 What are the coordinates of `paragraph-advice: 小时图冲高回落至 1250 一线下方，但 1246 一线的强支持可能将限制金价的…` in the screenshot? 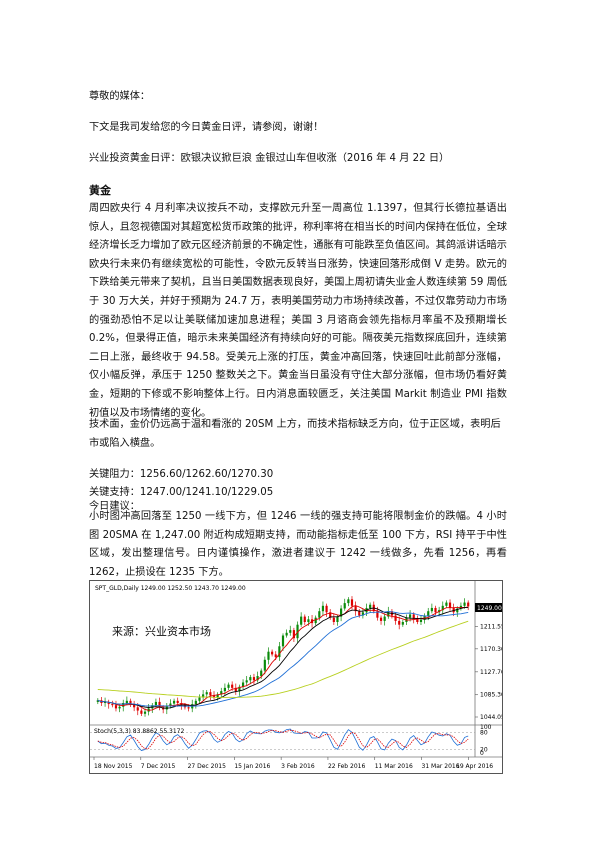 It's located at (298, 544).